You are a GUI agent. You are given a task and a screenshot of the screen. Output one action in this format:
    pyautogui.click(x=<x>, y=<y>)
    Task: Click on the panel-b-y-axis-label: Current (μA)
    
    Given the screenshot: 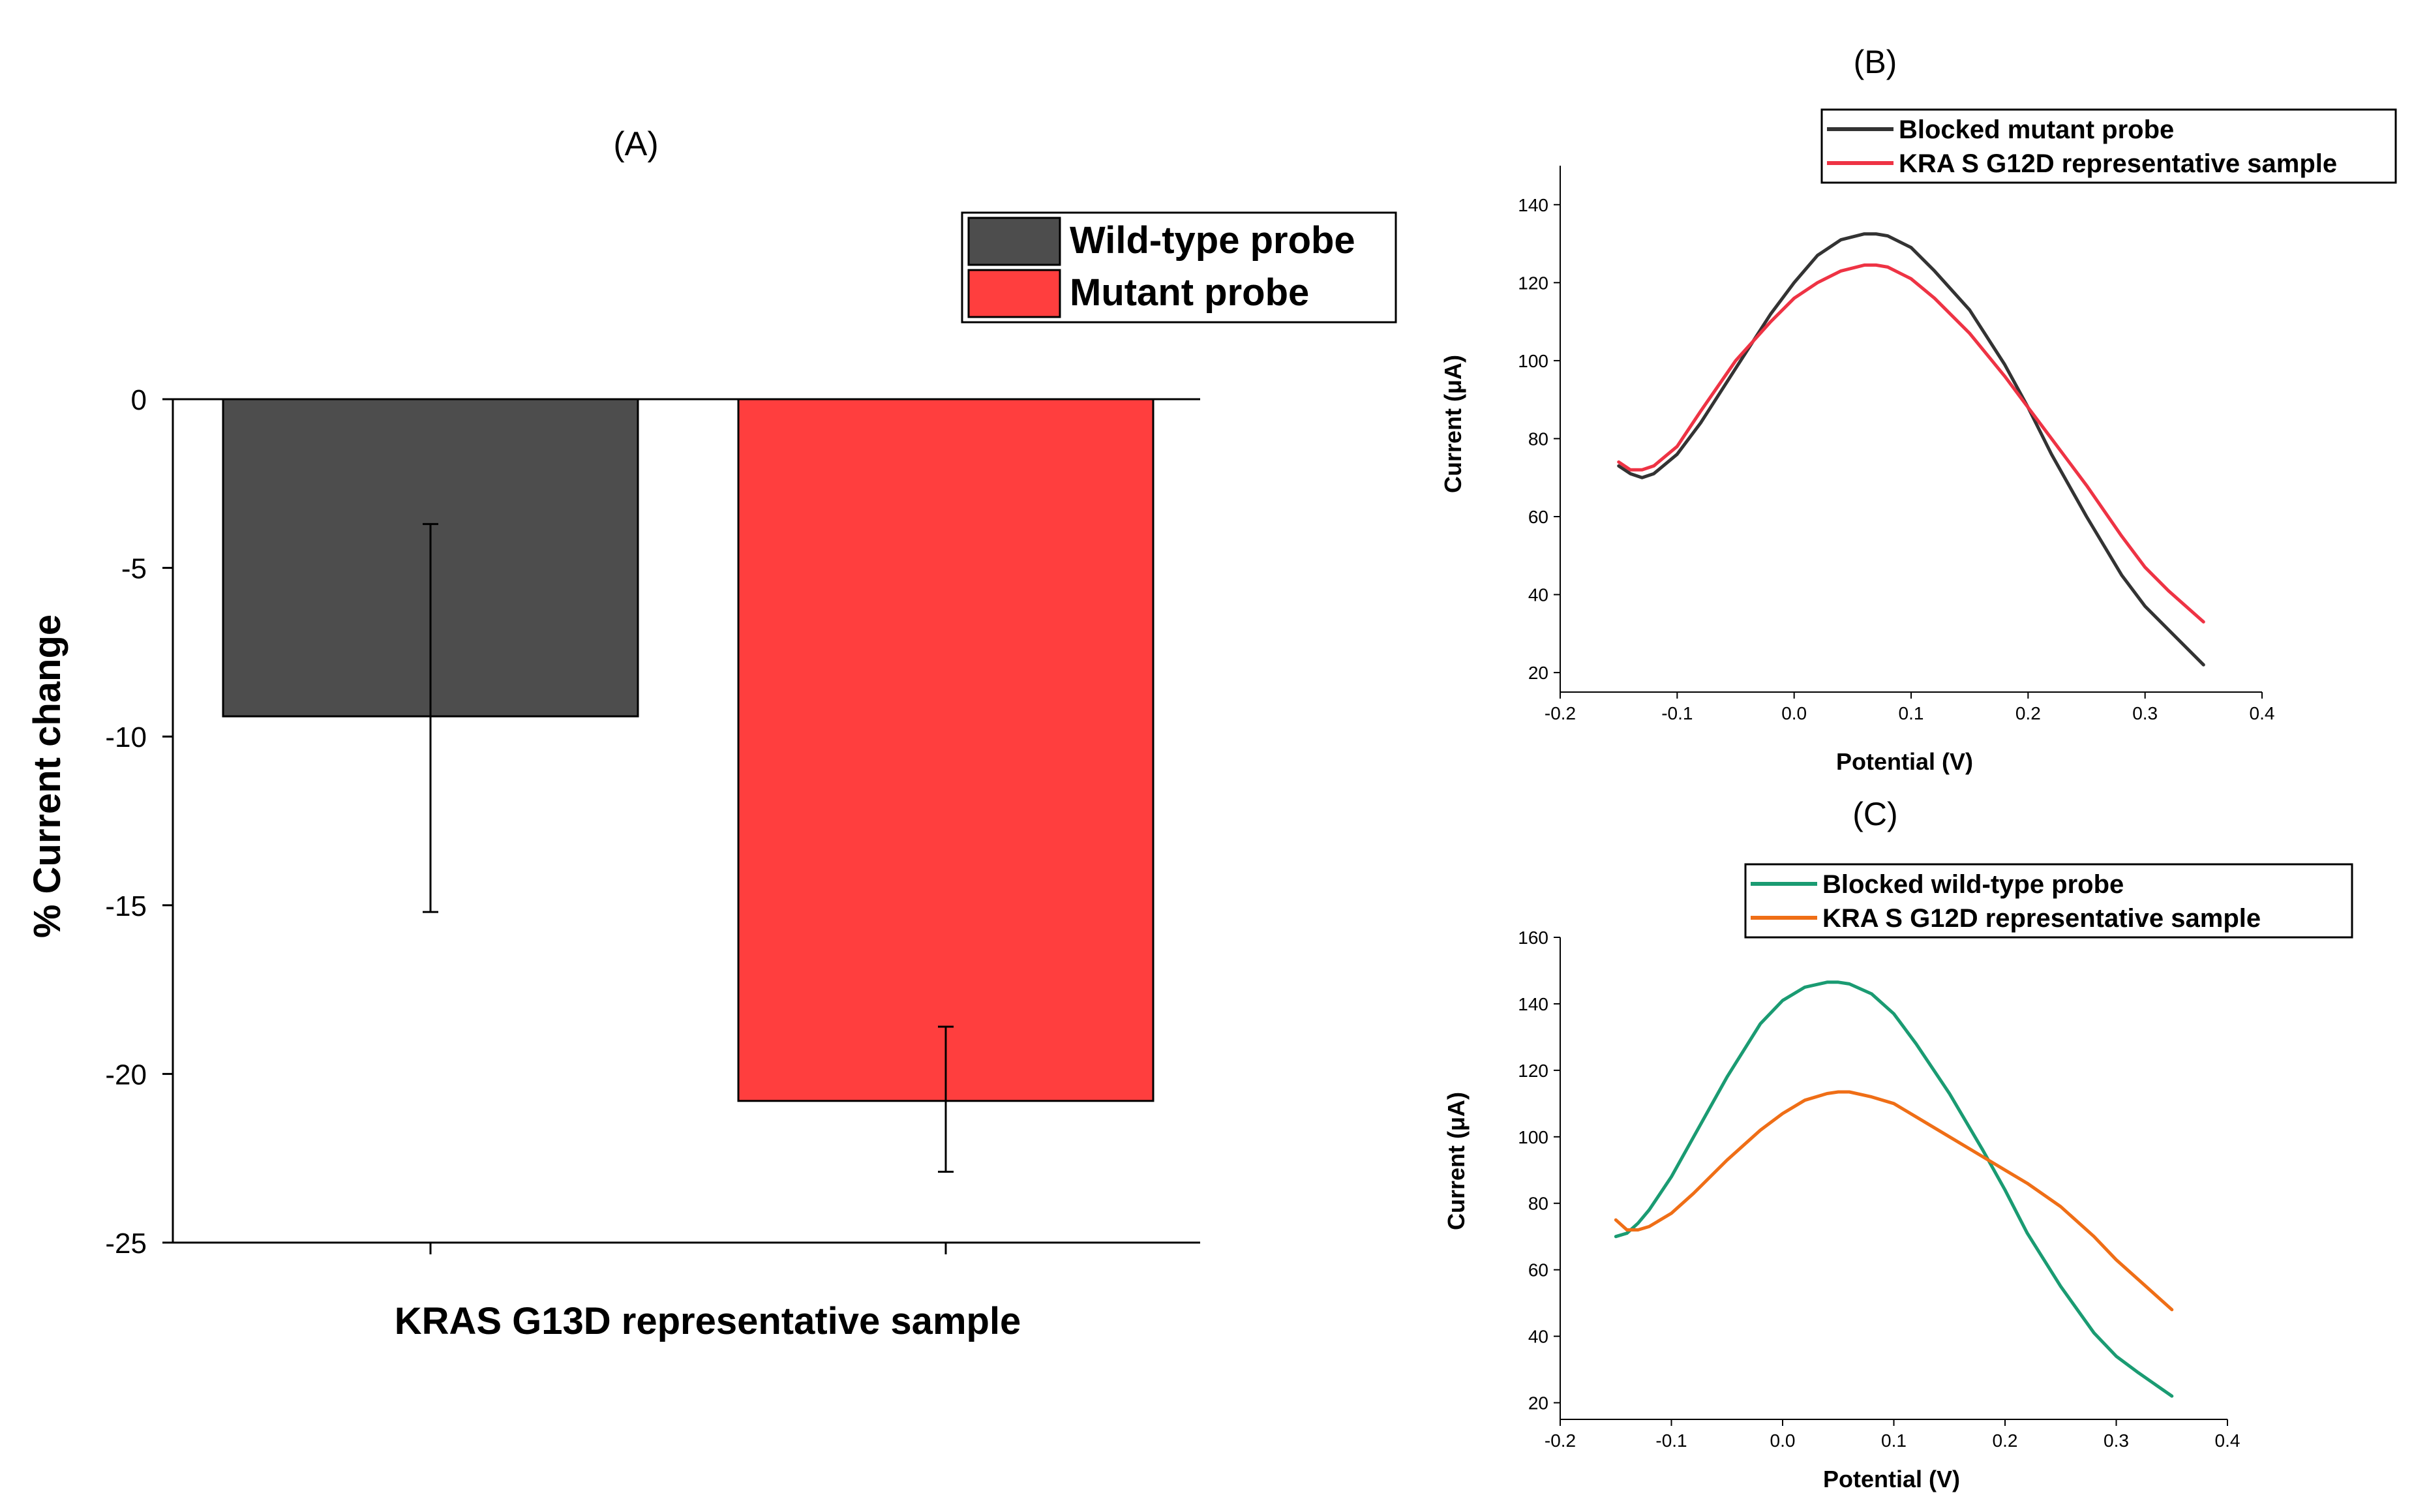 What is the action you would take?
    pyautogui.click(x=1453, y=424)
    